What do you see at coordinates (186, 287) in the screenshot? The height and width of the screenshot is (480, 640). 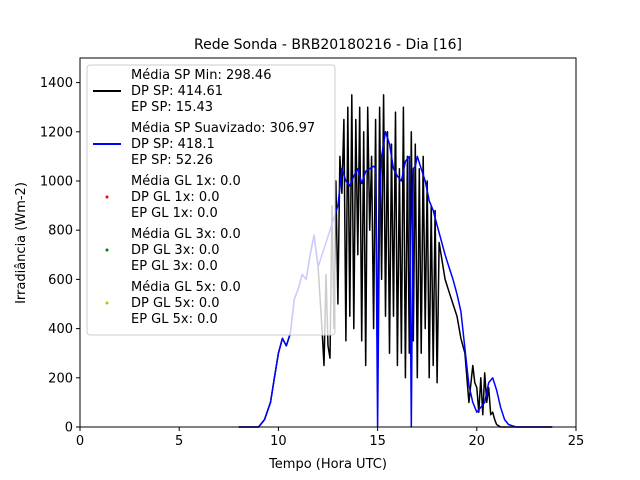 I see `legend-label: Média GL 5x: 0.0` at bounding box center [186, 287].